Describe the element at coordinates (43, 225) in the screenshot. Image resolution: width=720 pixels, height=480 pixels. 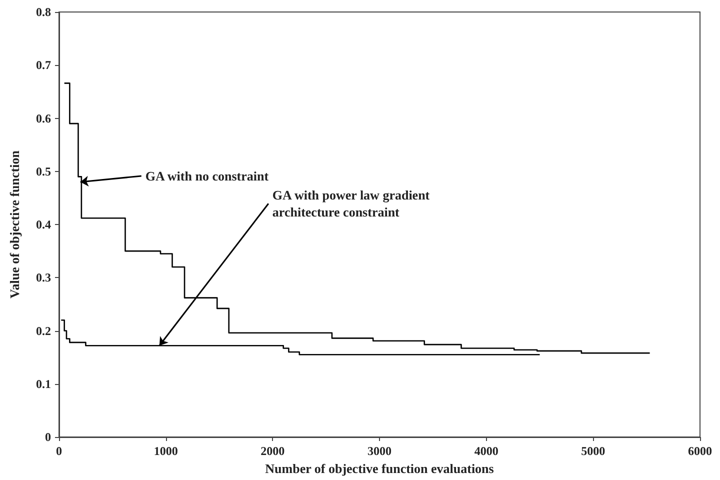
I see `y-tick-label: 0.4` at that location.